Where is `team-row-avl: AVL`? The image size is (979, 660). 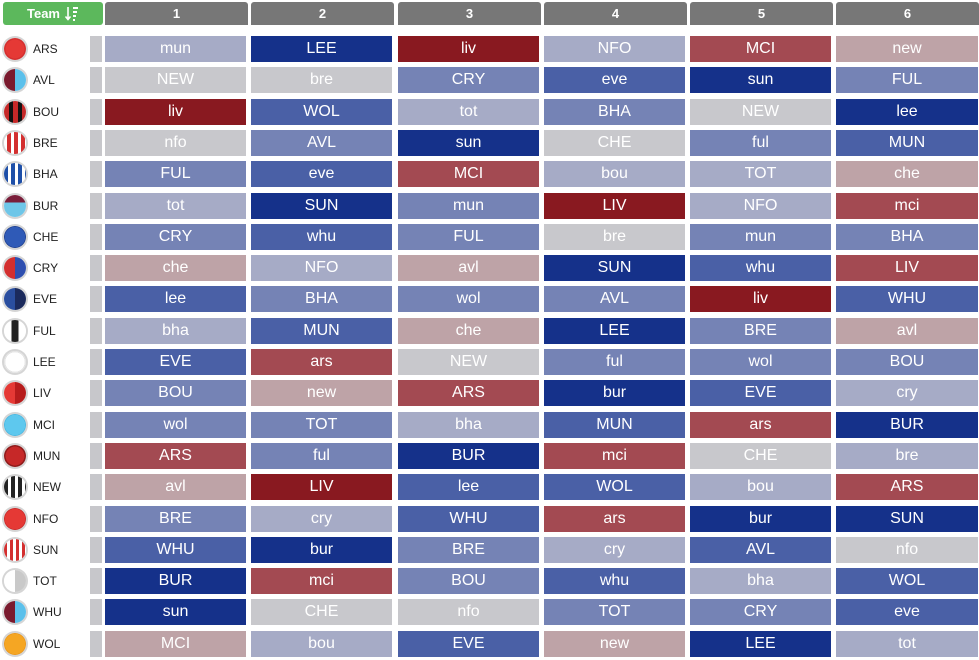 team-row-avl: AVL is located at coordinates (45, 80).